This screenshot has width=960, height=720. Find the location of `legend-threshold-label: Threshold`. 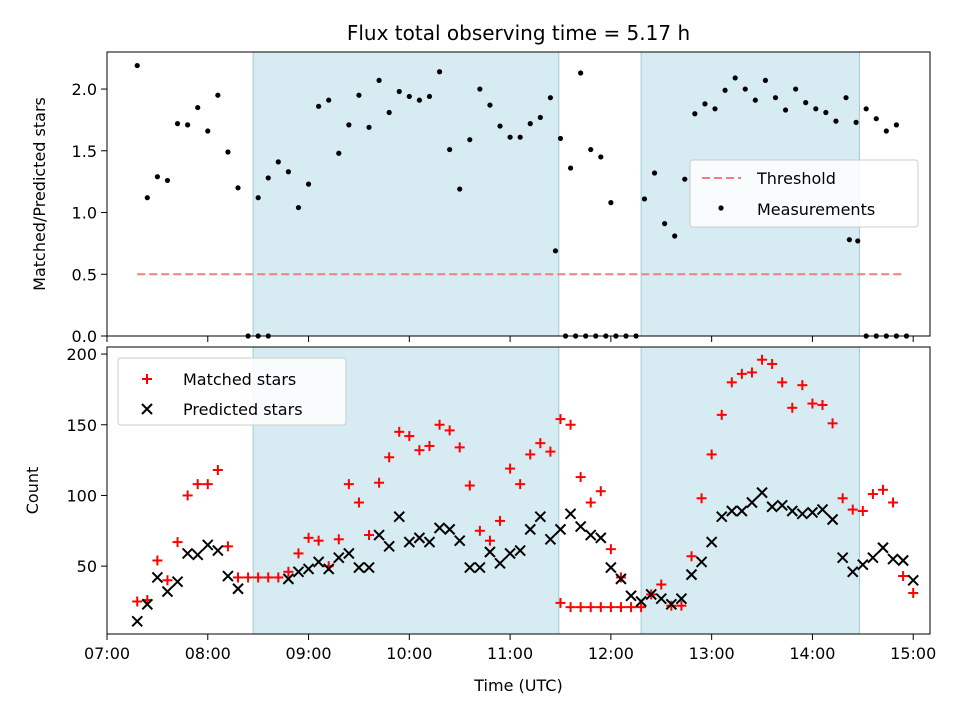

legend-threshold-label: Threshold is located at coordinates (796, 178).